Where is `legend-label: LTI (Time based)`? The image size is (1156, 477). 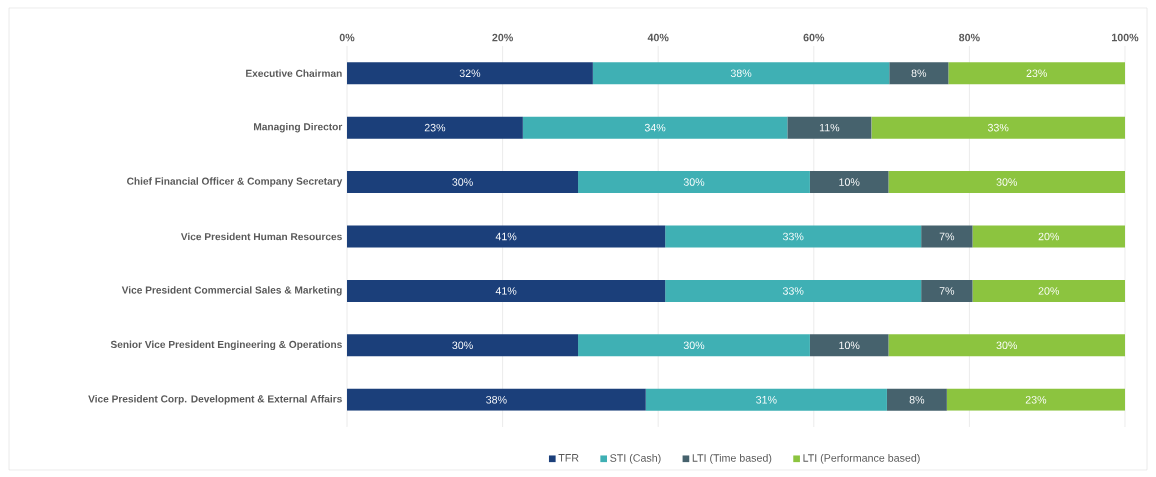
legend-label: LTI (Time based) is located at coordinates (732, 458).